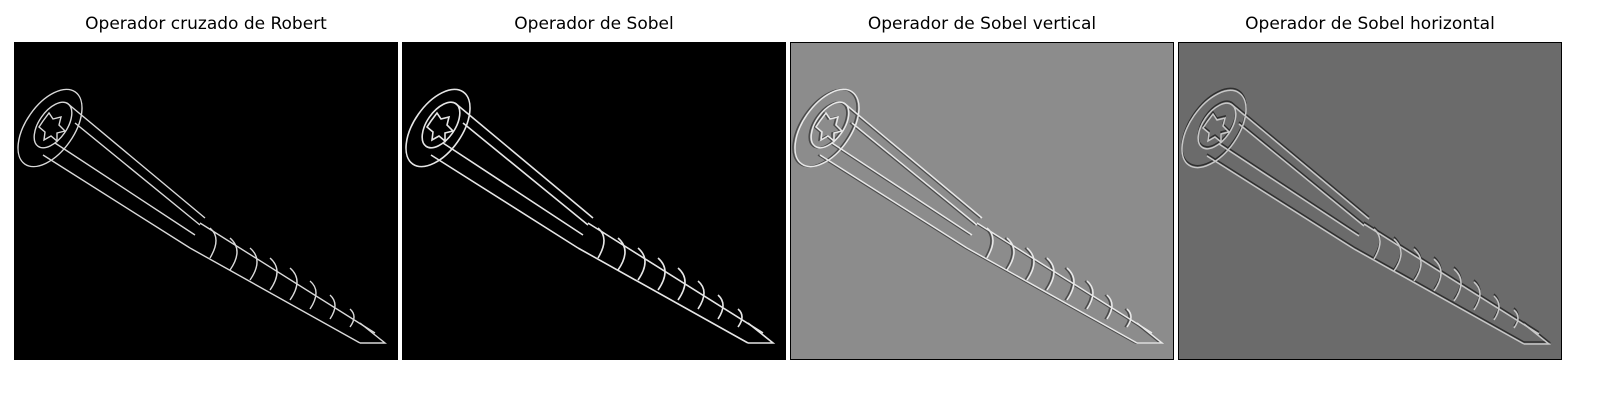 The width and height of the screenshot is (1600, 400). I want to click on panel-title: Operador de Sobel vertical, so click(982, 24).